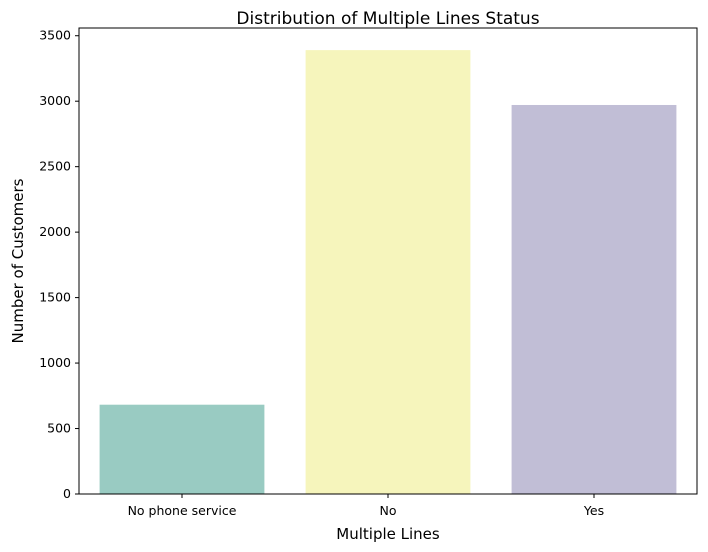  Describe the element at coordinates (55, 362) in the screenshot. I see `y-tick-label: 1000` at that location.